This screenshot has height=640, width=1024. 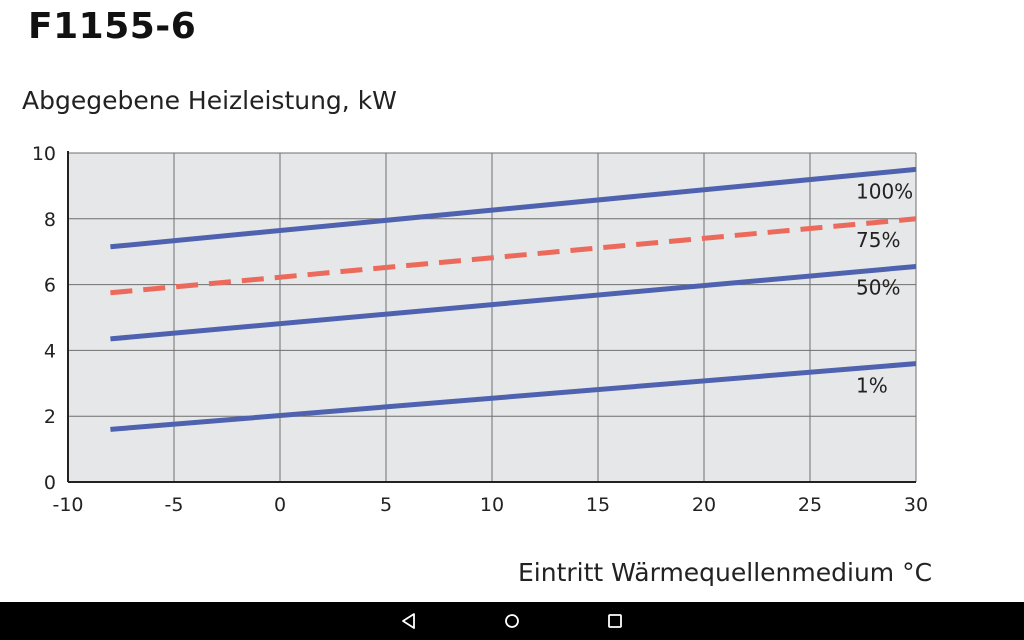 What do you see at coordinates (50, 286) in the screenshot?
I see `y-tick-label: 6` at bounding box center [50, 286].